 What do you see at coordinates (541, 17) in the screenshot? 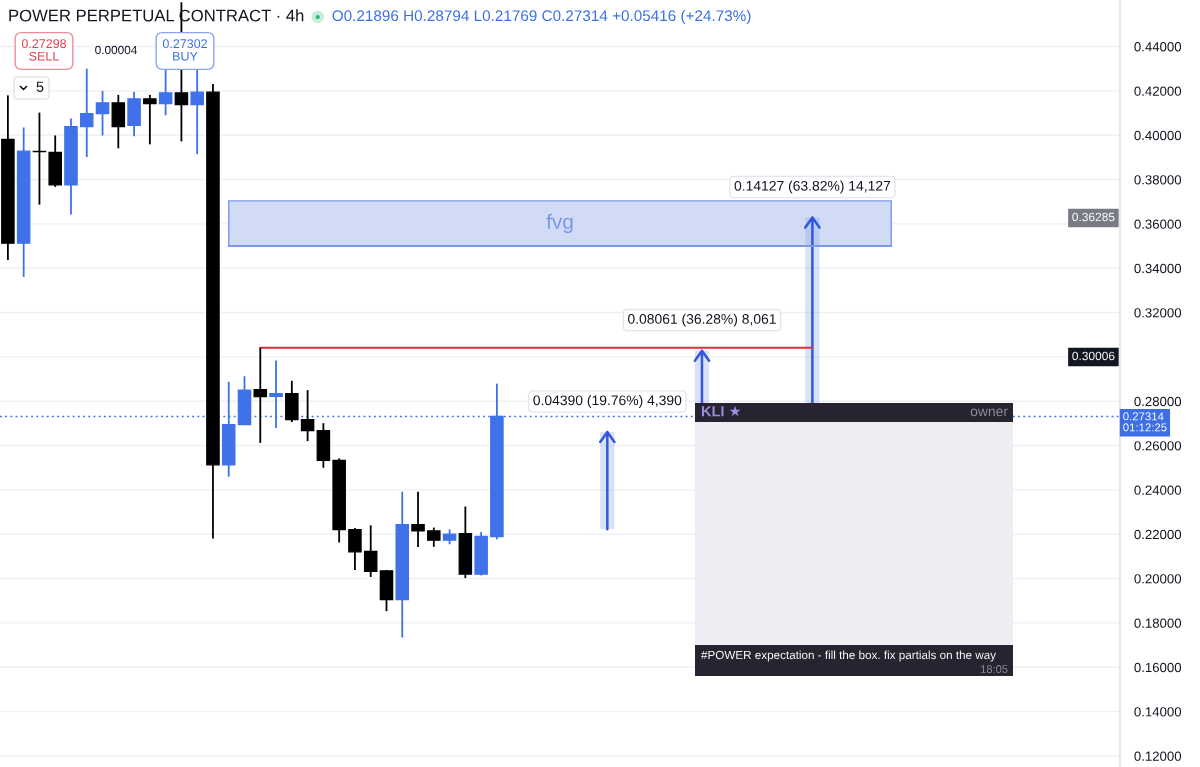
I see `text: O0.21896 H0.28794 L0.21769 C0.27314 +0.05416 (+24.73%)` at bounding box center [541, 17].